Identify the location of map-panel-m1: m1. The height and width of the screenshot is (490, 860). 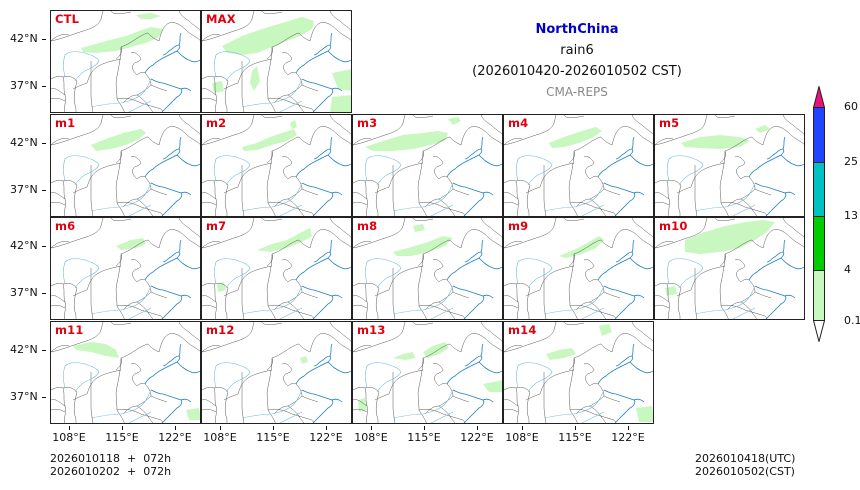
(125, 165).